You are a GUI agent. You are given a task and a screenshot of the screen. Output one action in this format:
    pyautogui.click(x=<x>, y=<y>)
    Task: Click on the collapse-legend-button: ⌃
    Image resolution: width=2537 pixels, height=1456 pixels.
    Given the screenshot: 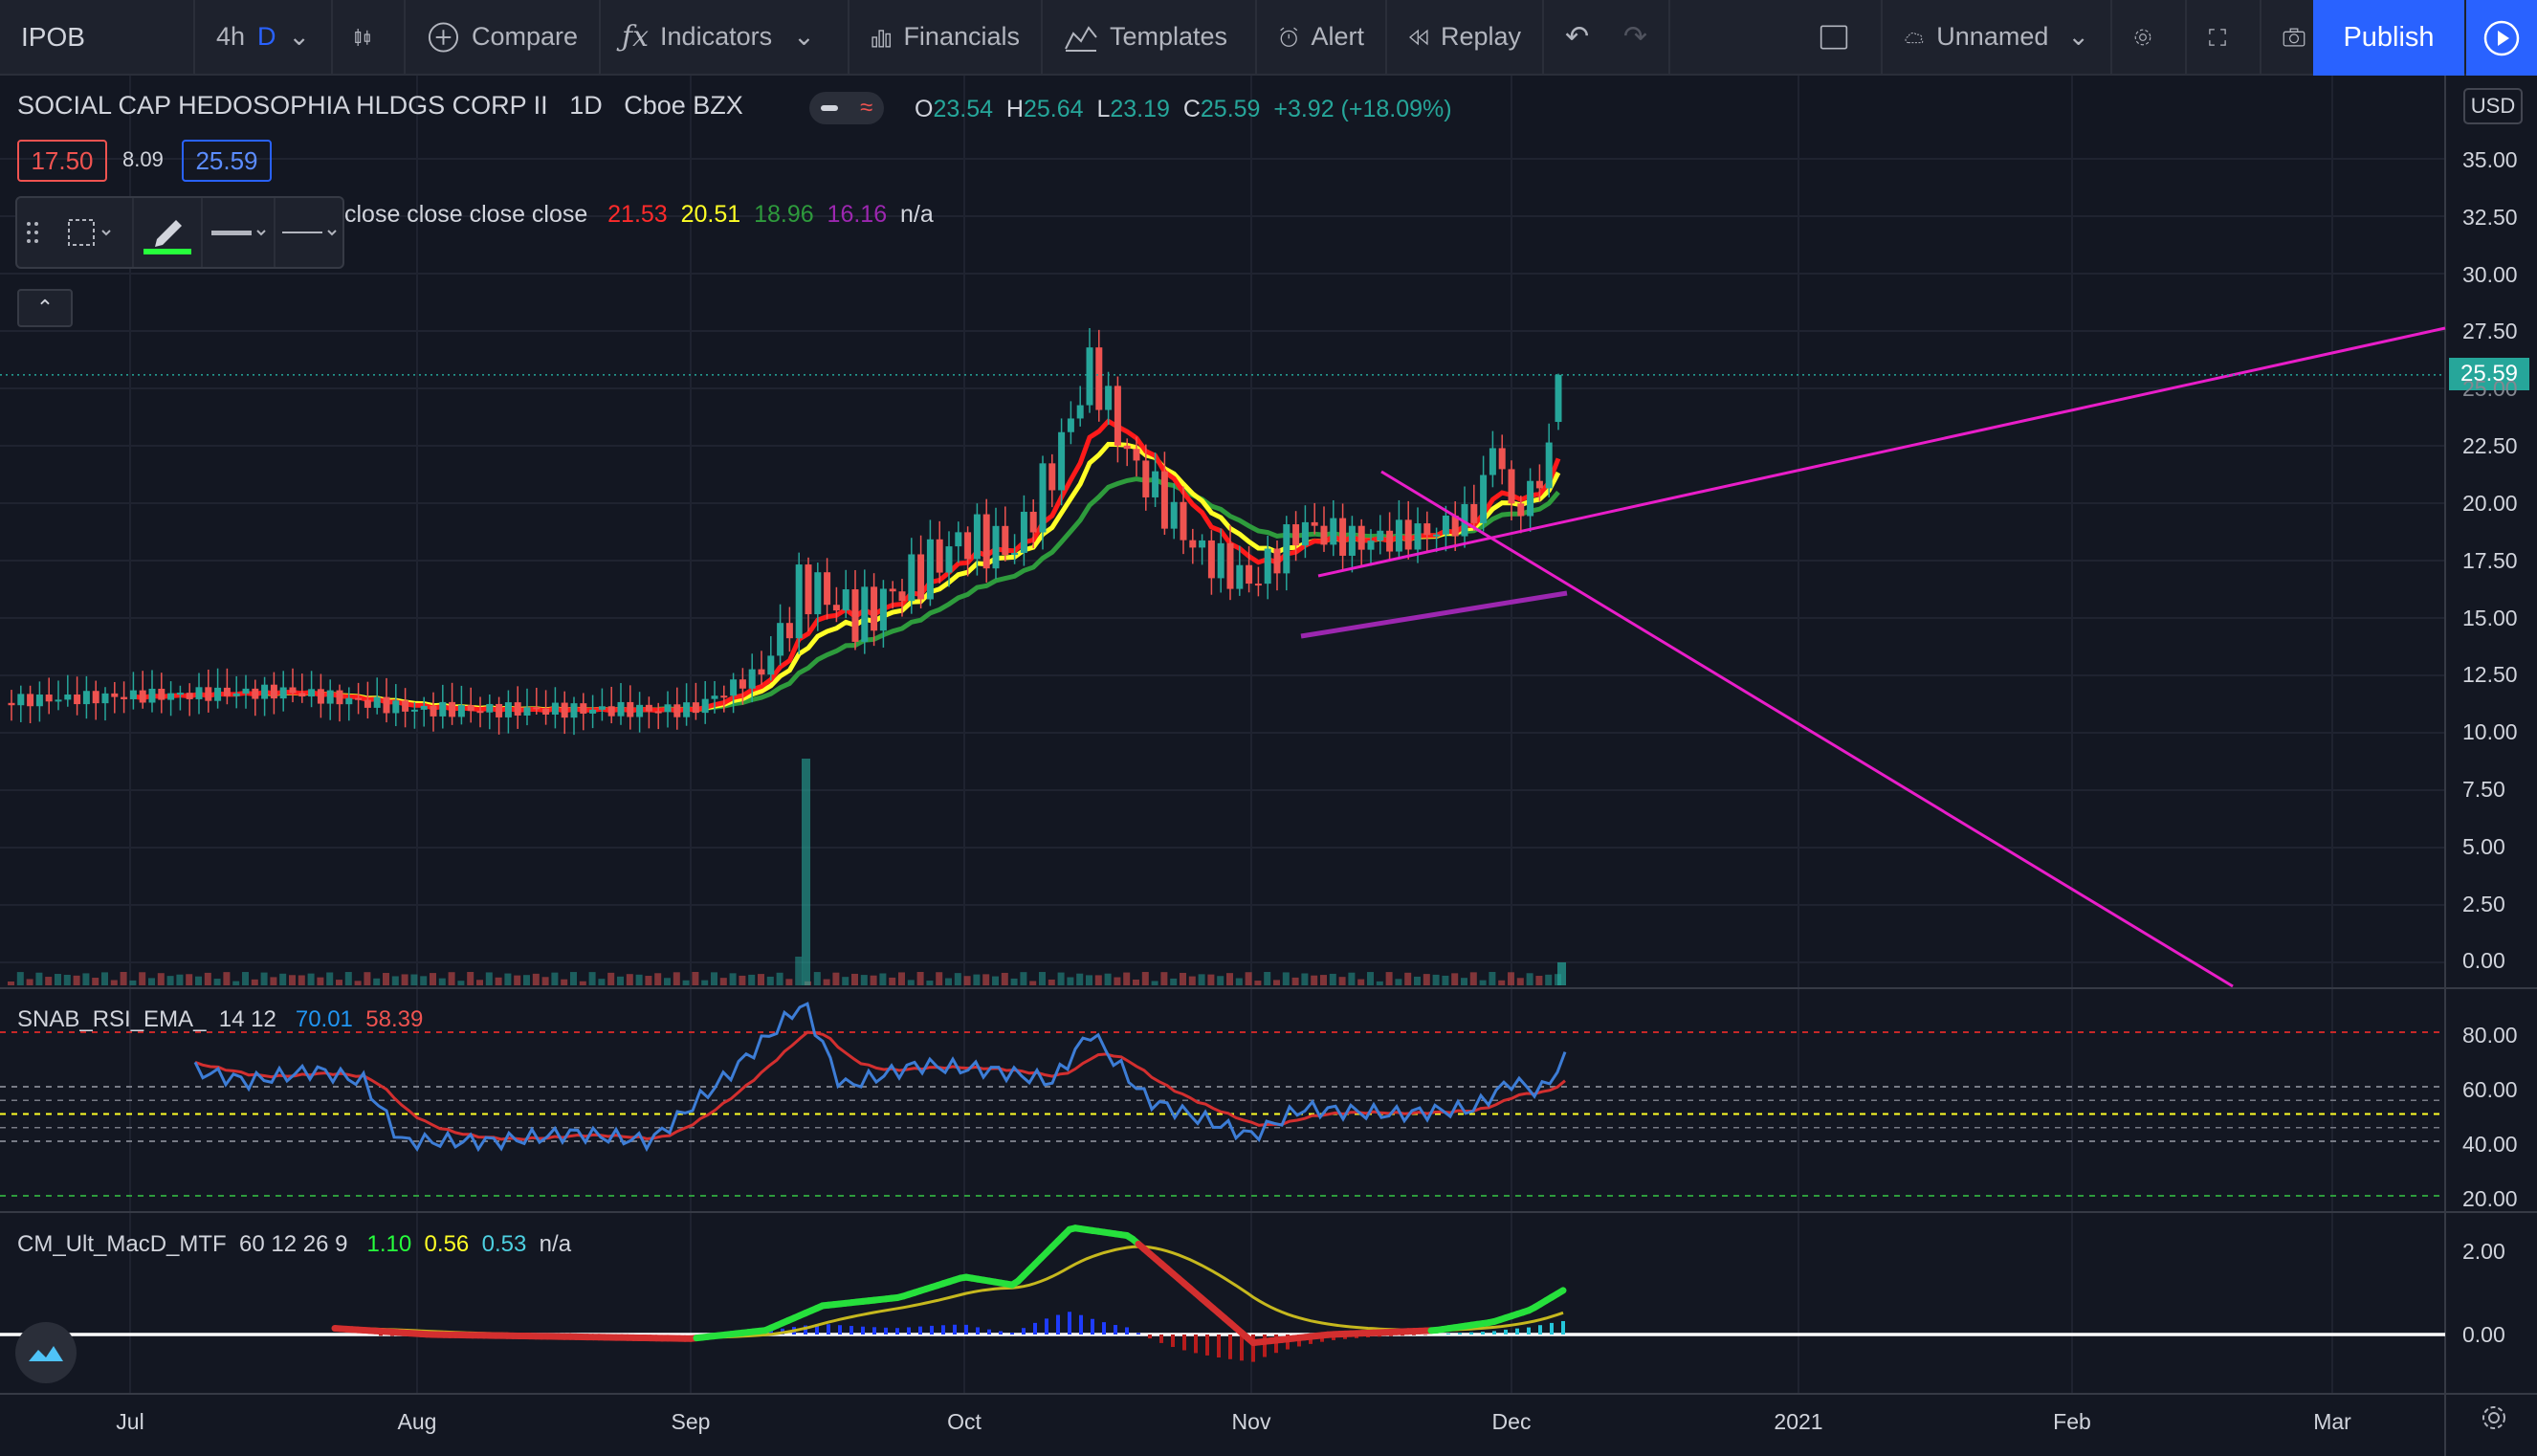 What is the action you would take?
    pyautogui.click(x=45, y=308)
    